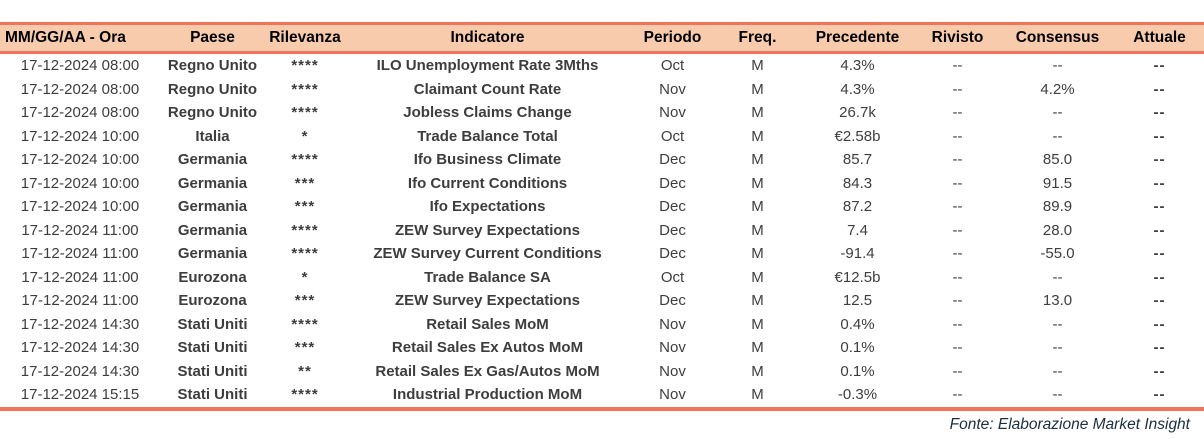  Describe the element at coordinates (672, 395) in the screenshot. I see `cell-period: Nov` at that location.